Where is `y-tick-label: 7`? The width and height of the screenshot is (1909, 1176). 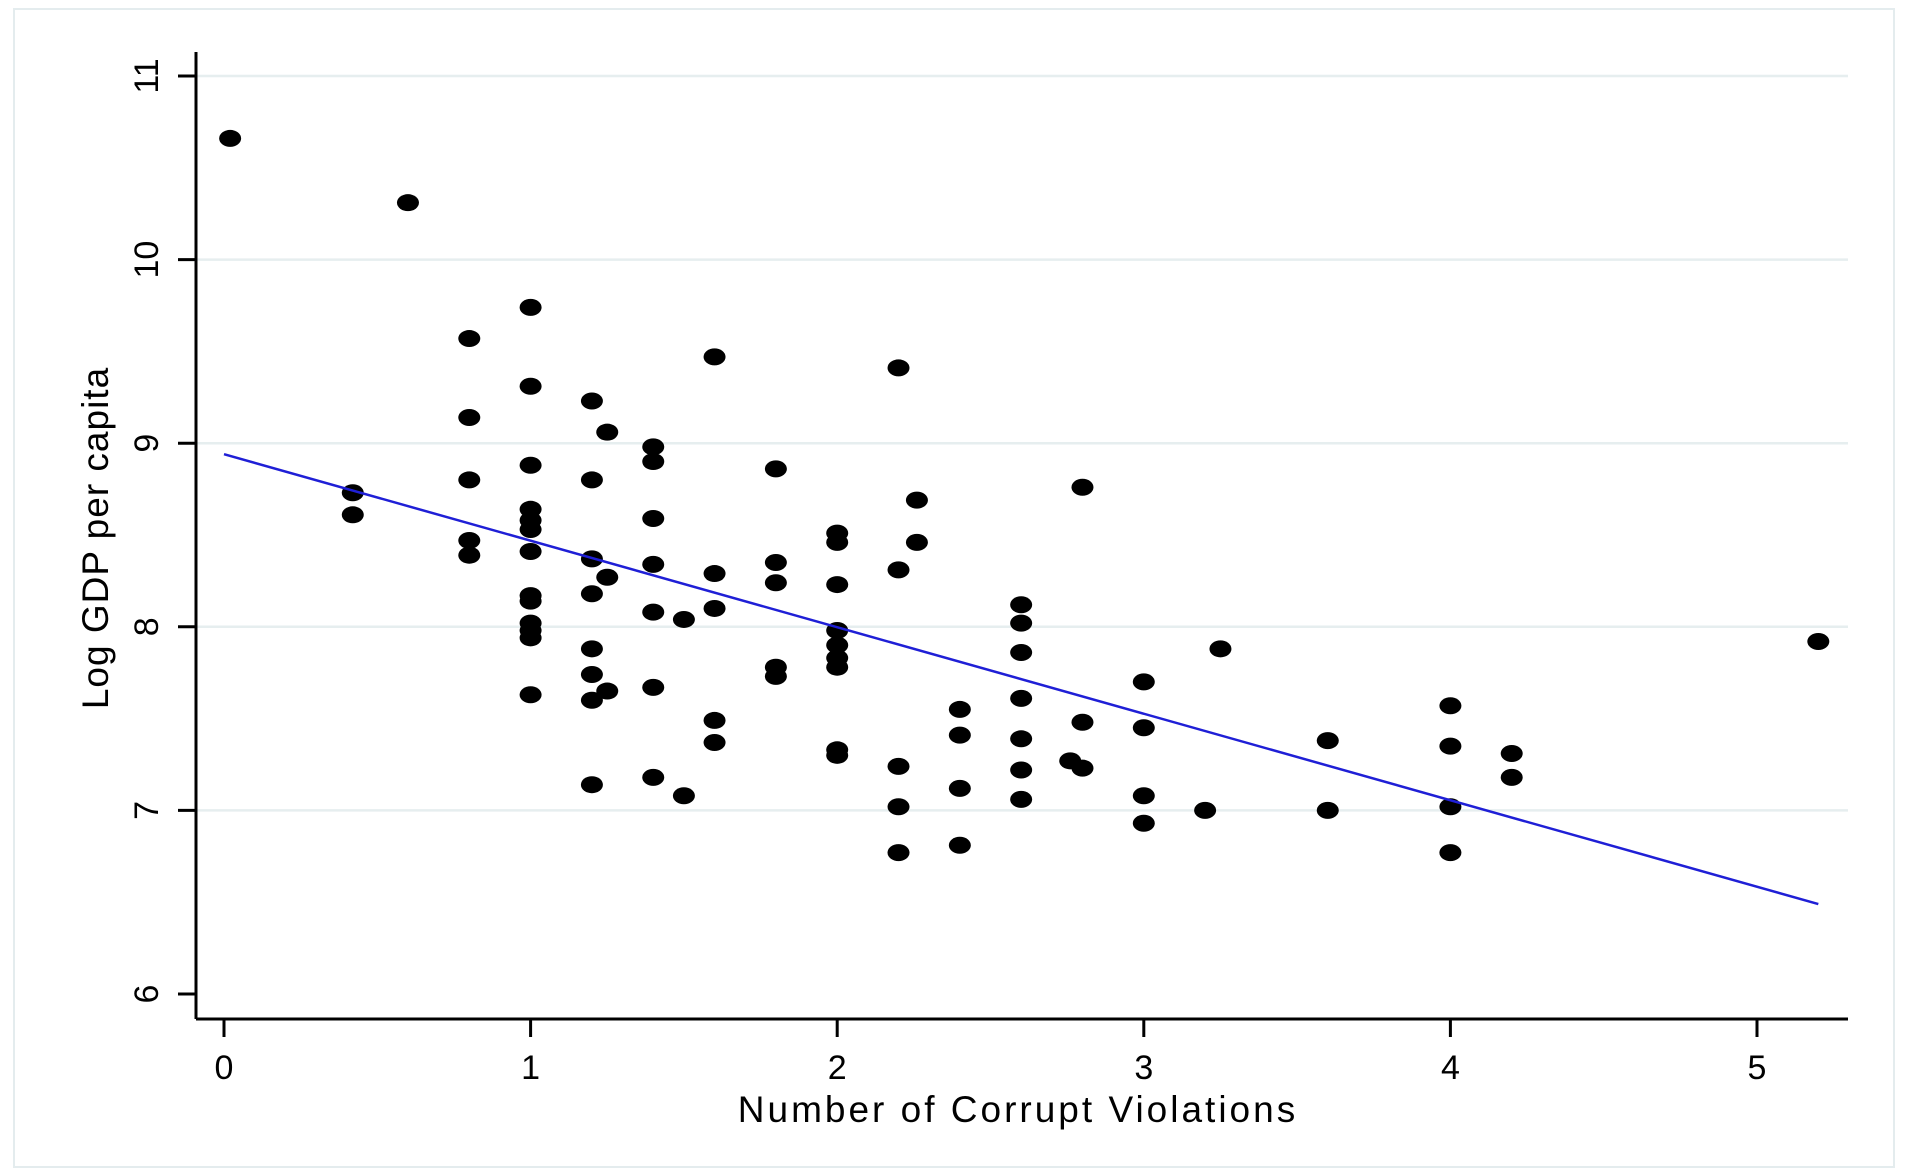
y-tick-label: 7 is located at coordinates (147, 810).